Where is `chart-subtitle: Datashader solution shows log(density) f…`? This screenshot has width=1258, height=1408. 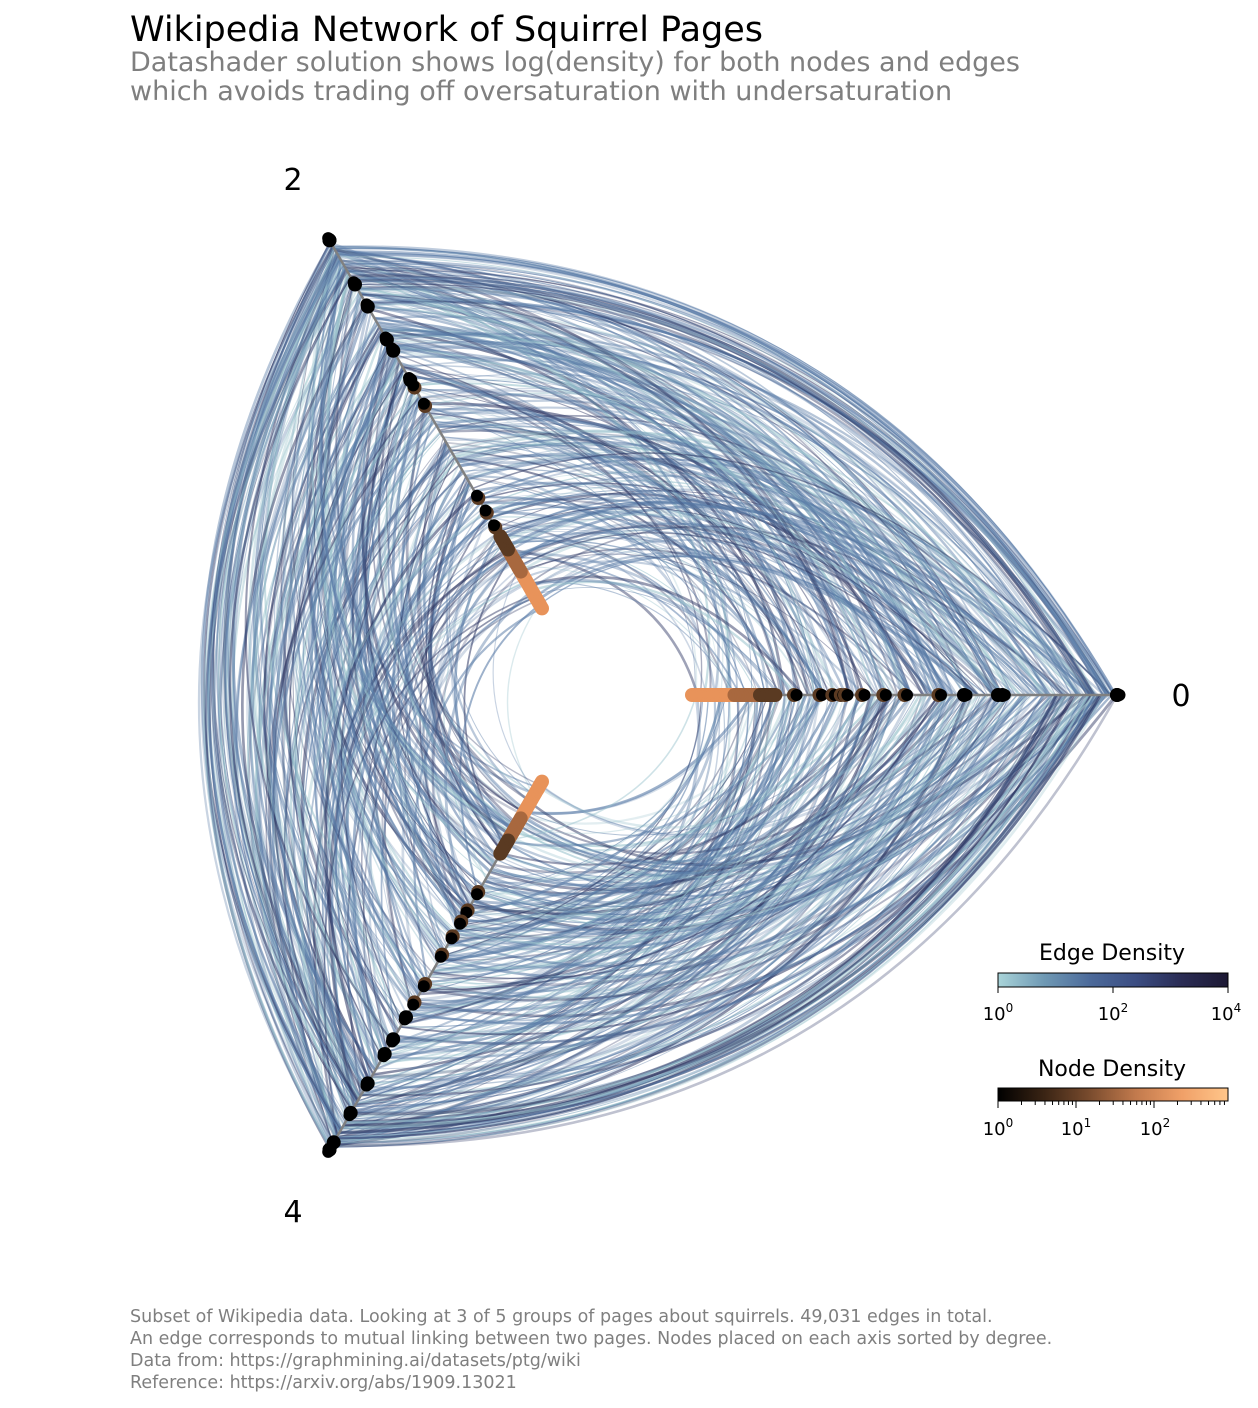 chart-subtitle: Datashader solution shows log(density) f… is located at coordinates (575, 77).